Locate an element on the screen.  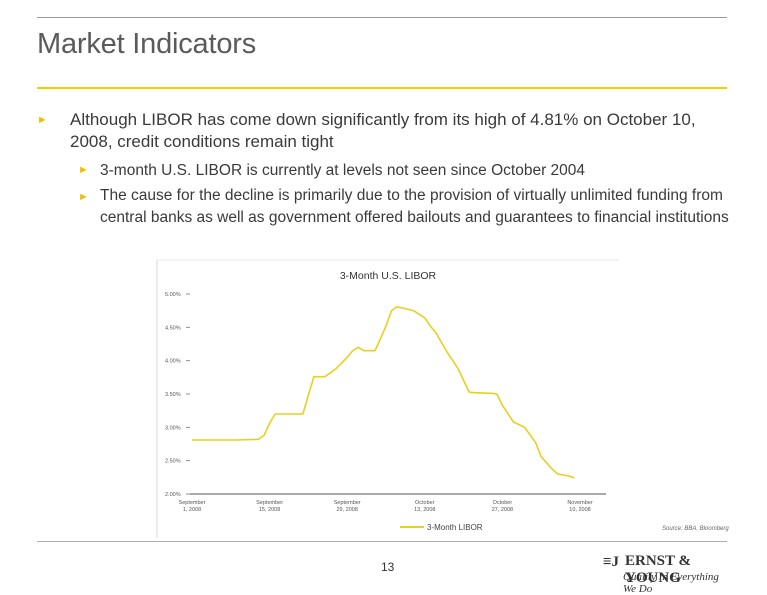
y-tick-label: 5.00% is located at coordinates (173, 295).